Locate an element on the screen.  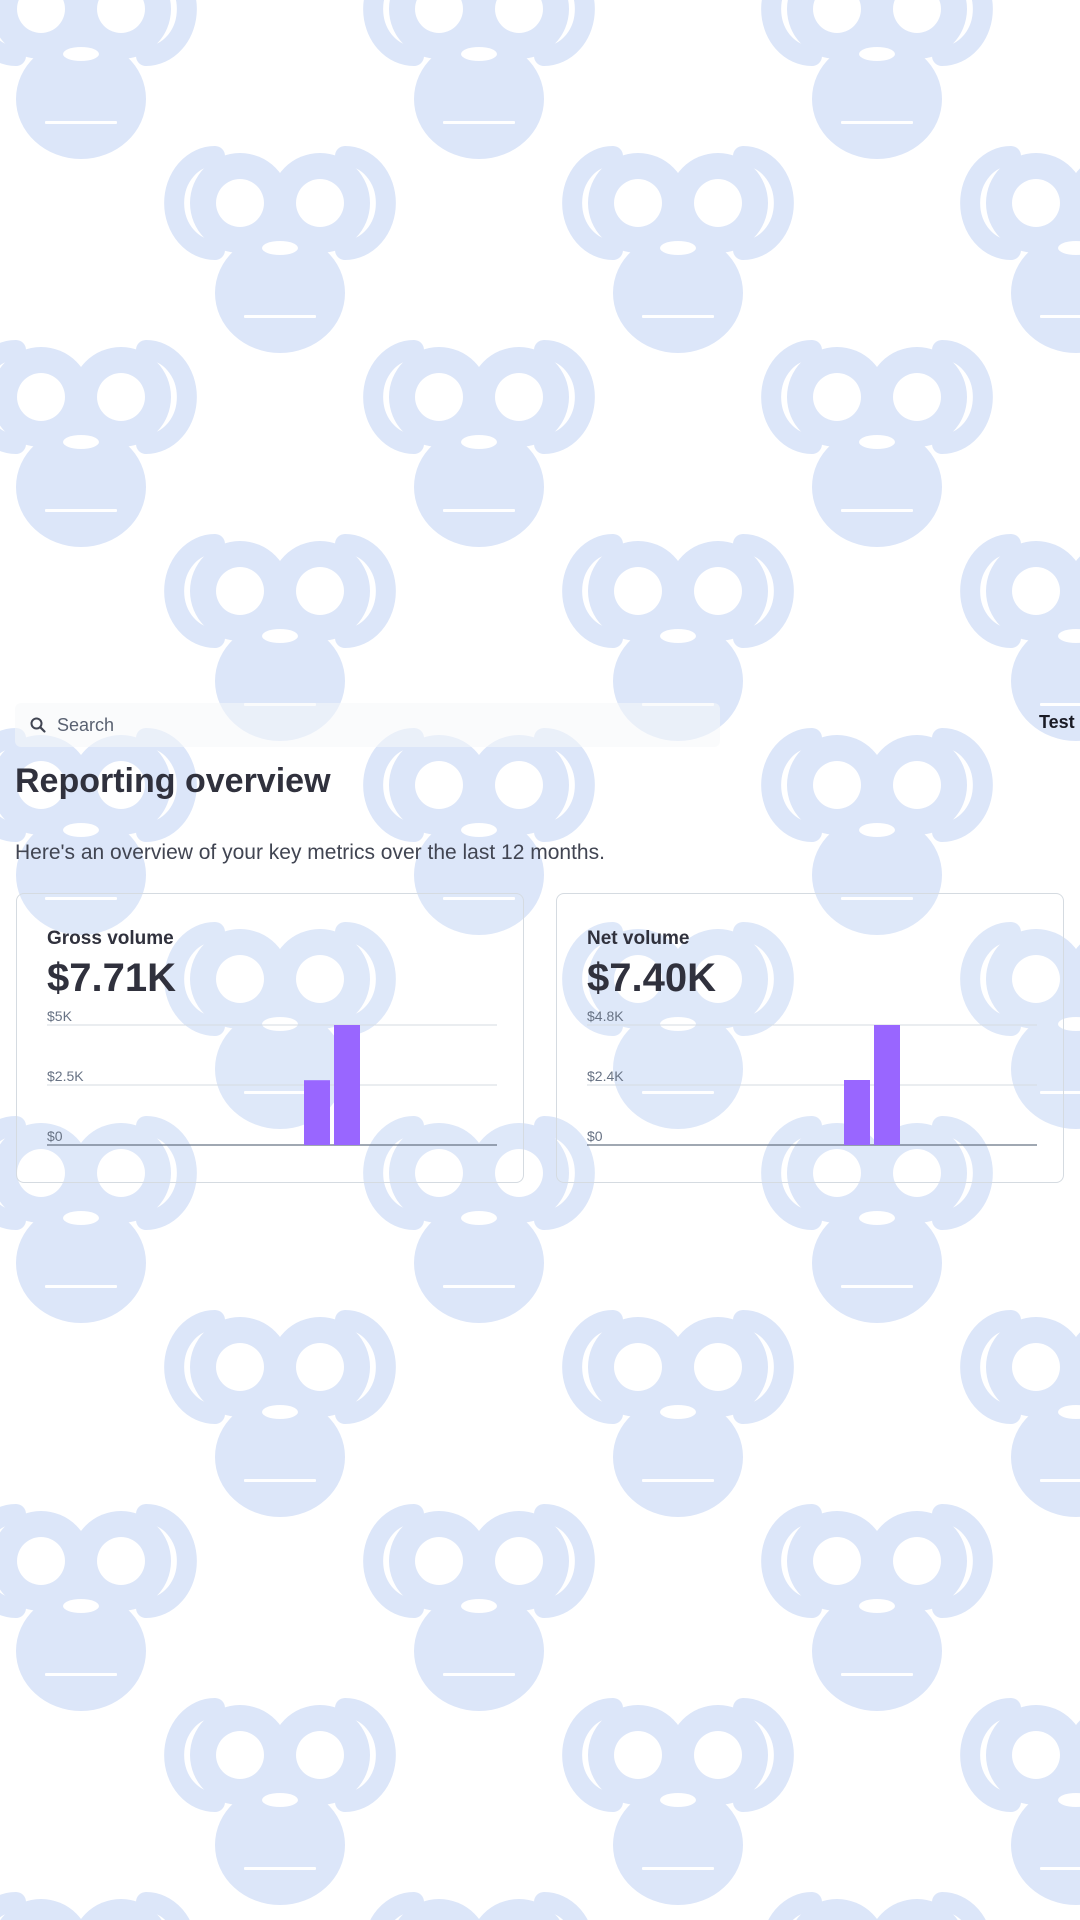
search-bar is located at coordinates (367, 725).